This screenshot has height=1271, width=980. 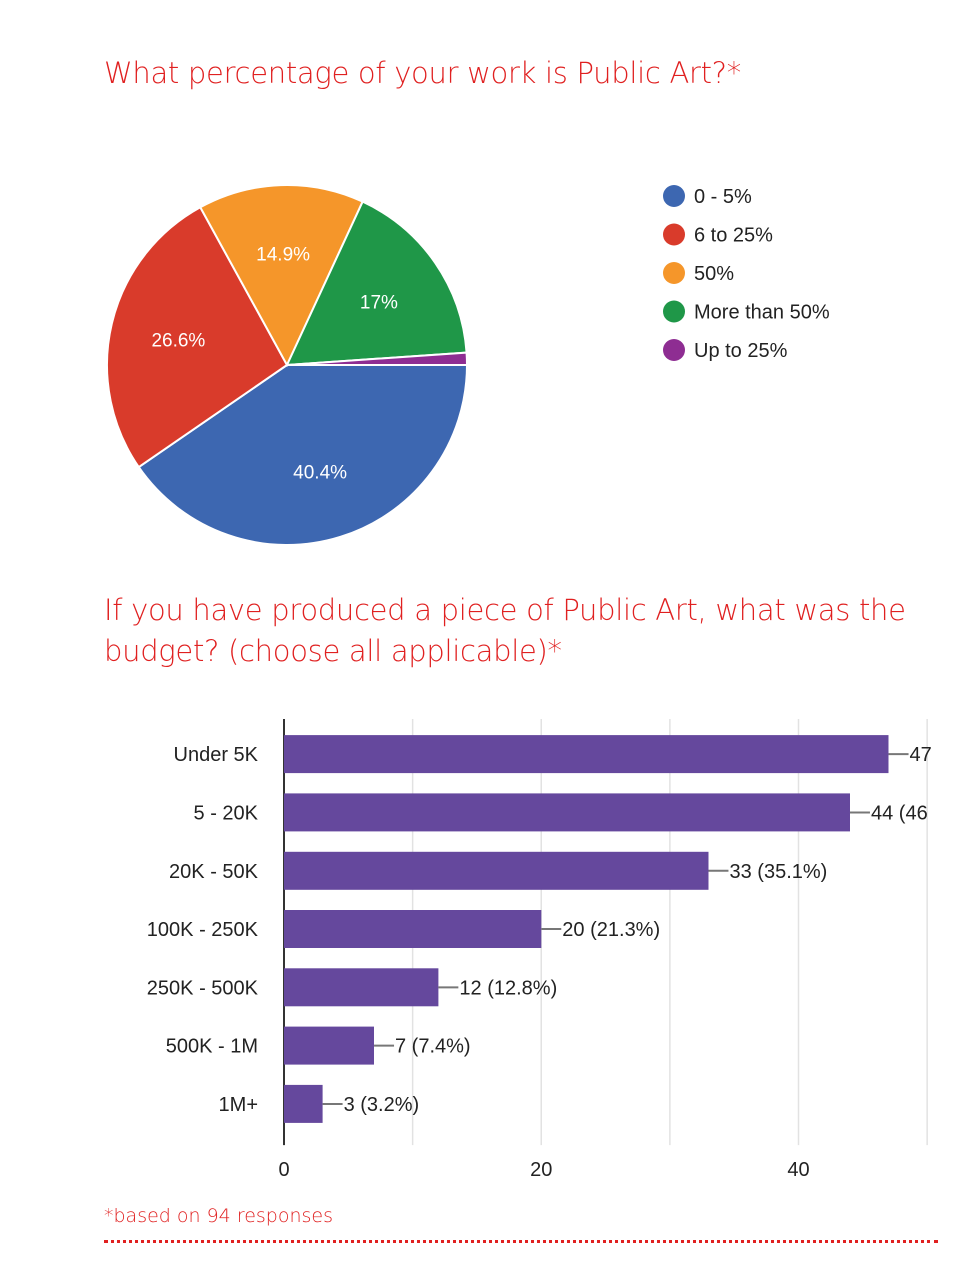 What do you see at coordinates (541, 1170) in the screenshot?
I see `x-tick-label-20: 20` at bounding box center [541, 1170].